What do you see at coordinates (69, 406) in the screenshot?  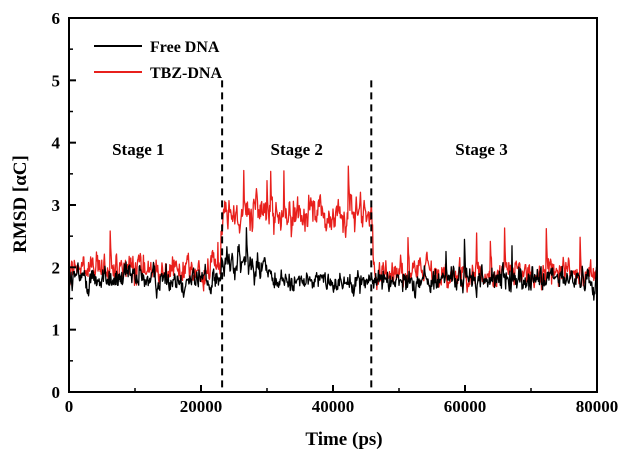 I see `x-tick-label: 0` at bounding box center [69, 406].